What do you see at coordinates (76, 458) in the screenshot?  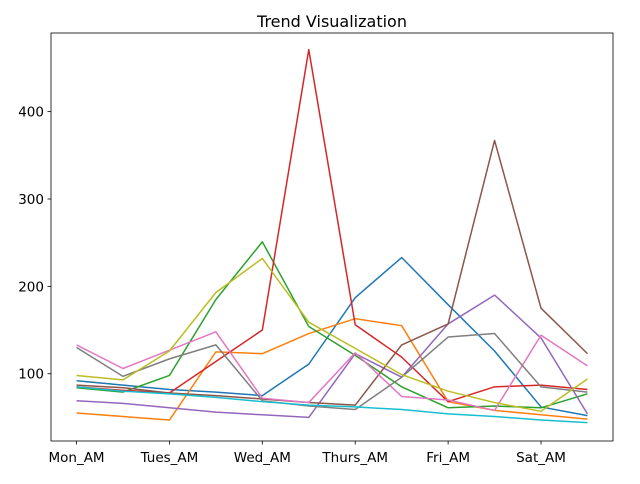 I see `x-tick-label: Mon_AM` at bounding box center [76, 458].